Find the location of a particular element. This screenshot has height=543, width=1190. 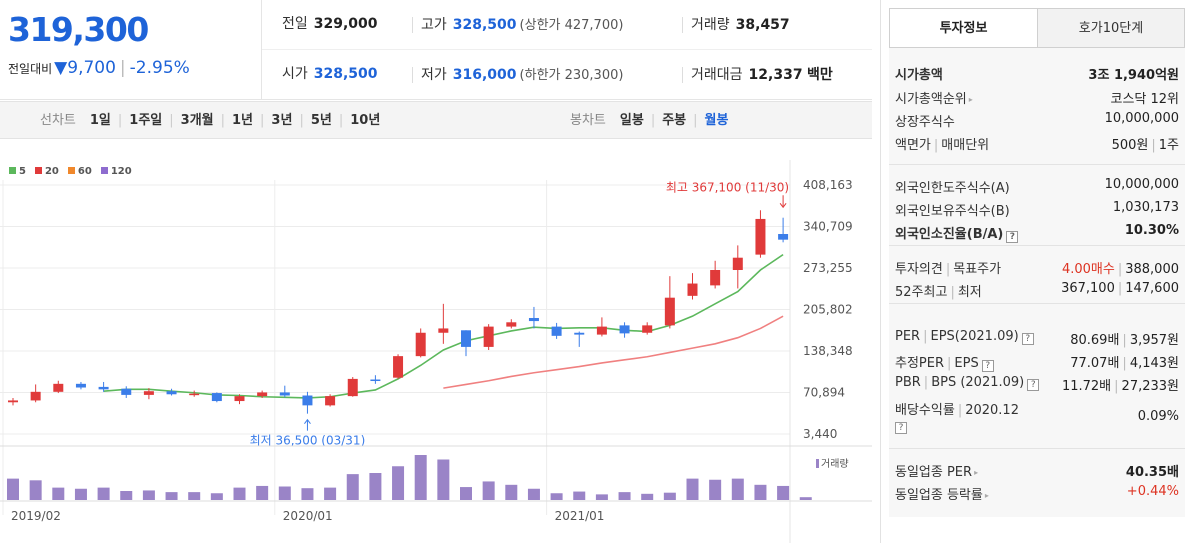

moving-average-legend: 5 20 60 120 is located at coordinates (75, 171).